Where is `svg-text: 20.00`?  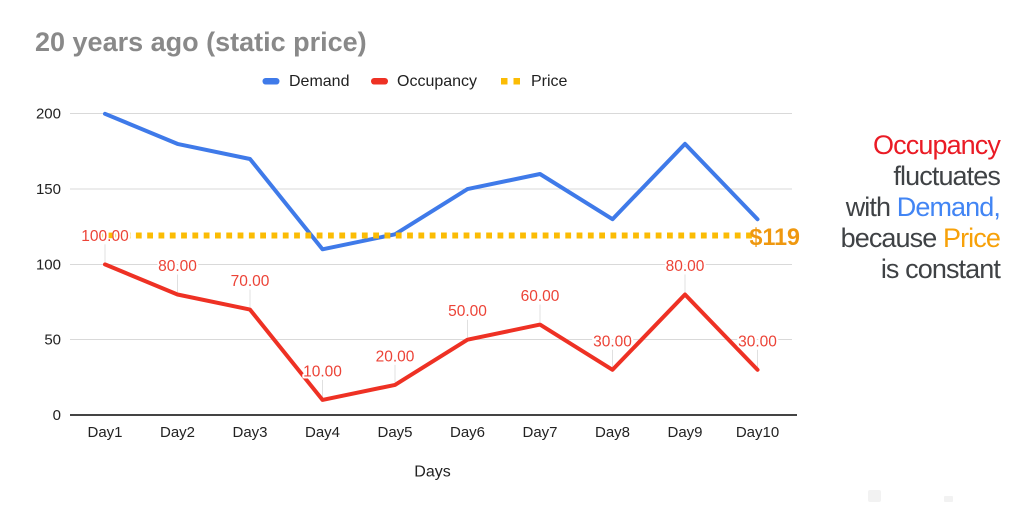
svg-text: 20.00 is located at coordinates (395, 356).